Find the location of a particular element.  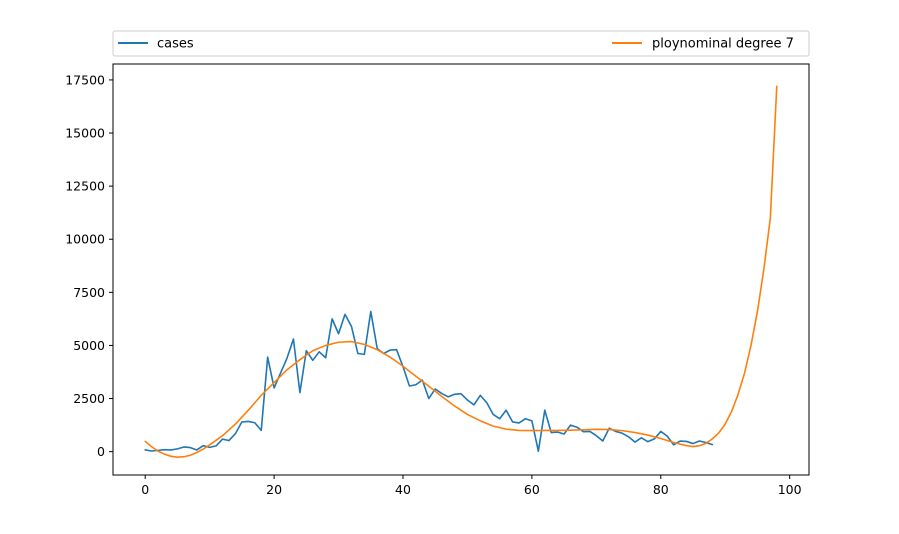

y-tick-label: 0 is located at coordinates (101, 451).